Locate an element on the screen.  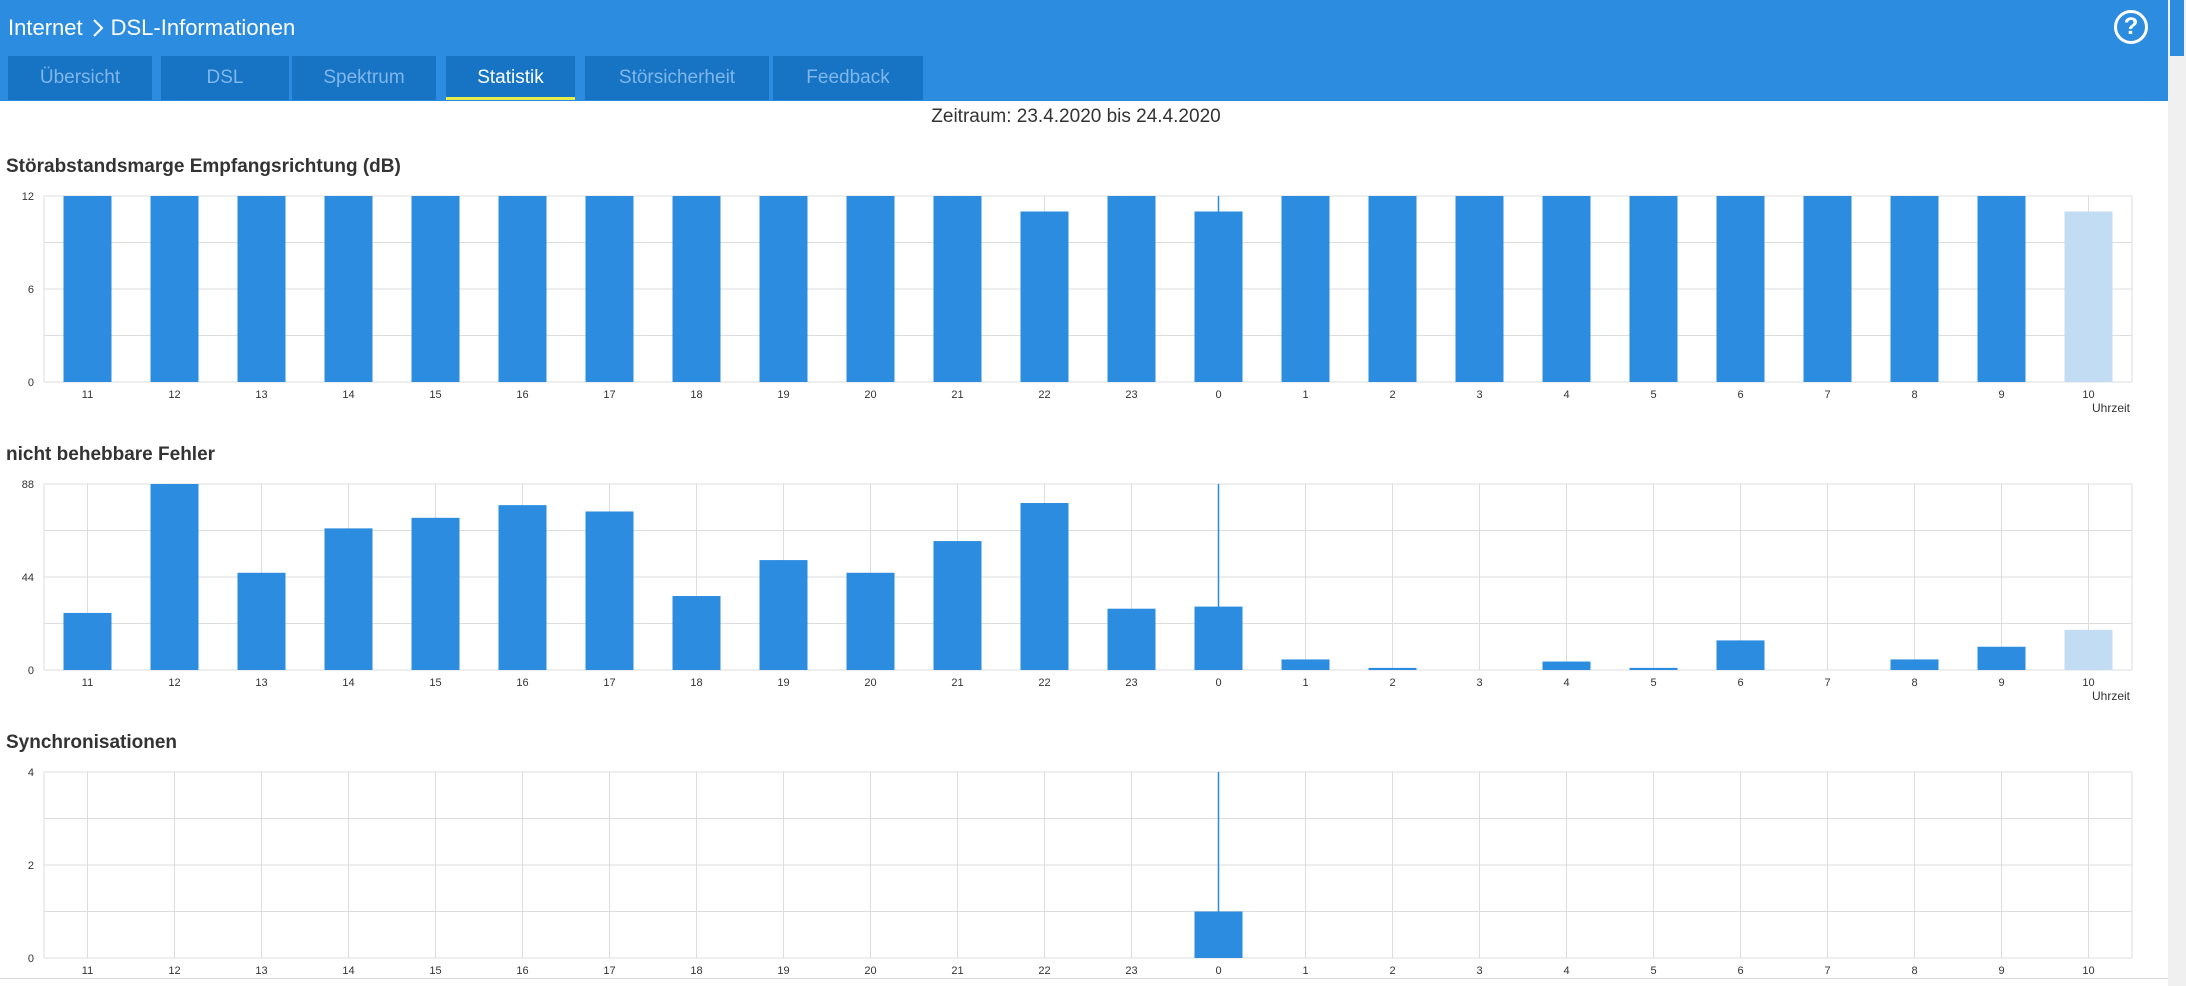
help-icon: ? is located at coordinates (2131, 27).